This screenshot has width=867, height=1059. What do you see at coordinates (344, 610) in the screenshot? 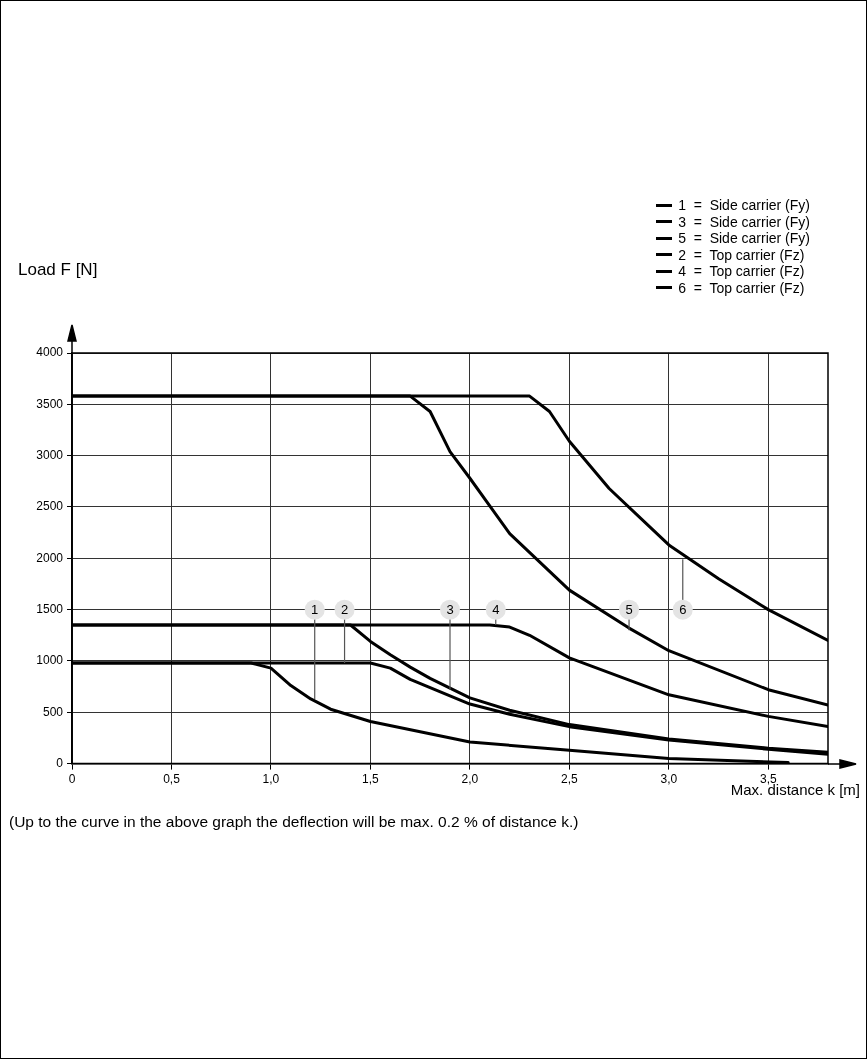
I see `annotation: 2` at bounding box center [344, 610].